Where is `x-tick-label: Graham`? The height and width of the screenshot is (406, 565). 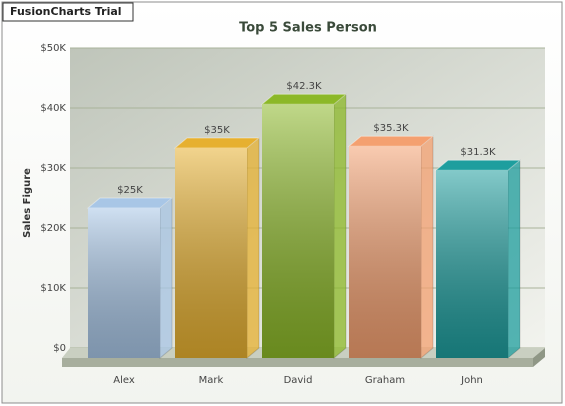 x-tick-label: Graham is located at coordinates (385, 380).